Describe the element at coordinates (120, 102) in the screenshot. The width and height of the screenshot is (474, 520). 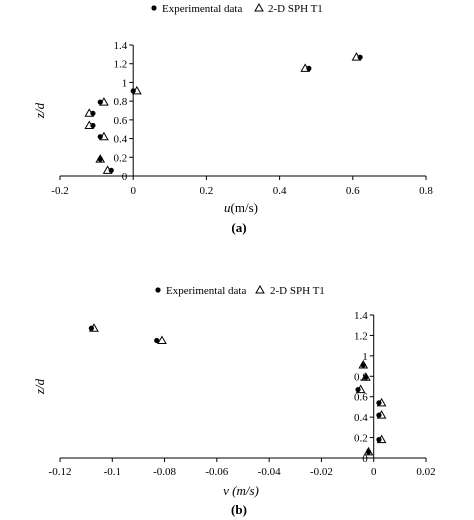
I see `y-tick-label: 0.8` at that location.